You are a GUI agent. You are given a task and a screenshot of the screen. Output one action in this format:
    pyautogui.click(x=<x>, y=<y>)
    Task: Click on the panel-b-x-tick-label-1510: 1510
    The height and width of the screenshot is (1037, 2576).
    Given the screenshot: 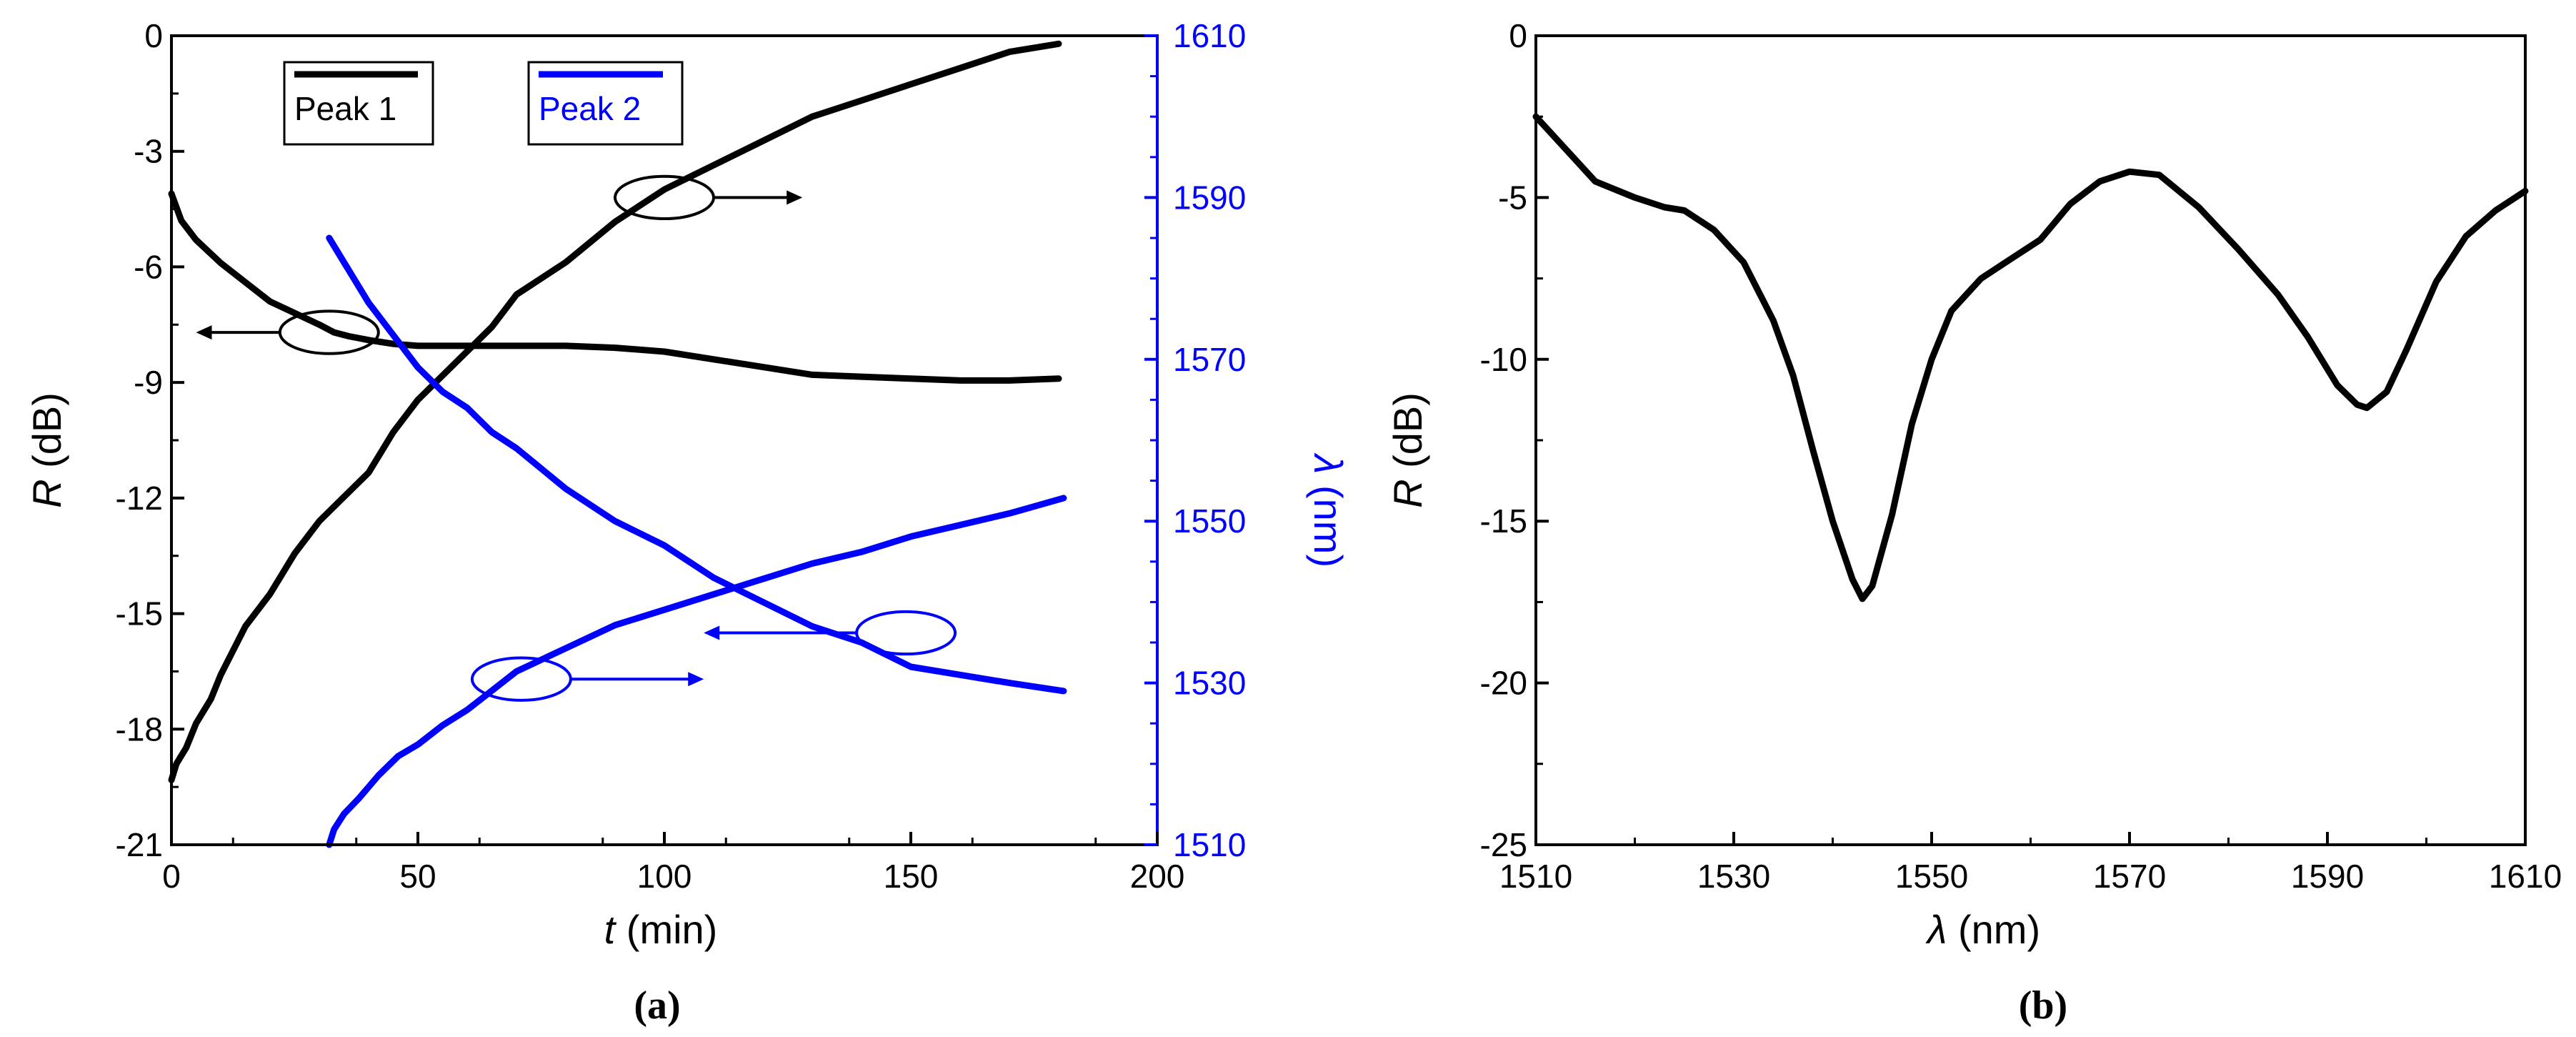 What is the action you would take?
    pyautogui.click(x=1535, y=876)
    